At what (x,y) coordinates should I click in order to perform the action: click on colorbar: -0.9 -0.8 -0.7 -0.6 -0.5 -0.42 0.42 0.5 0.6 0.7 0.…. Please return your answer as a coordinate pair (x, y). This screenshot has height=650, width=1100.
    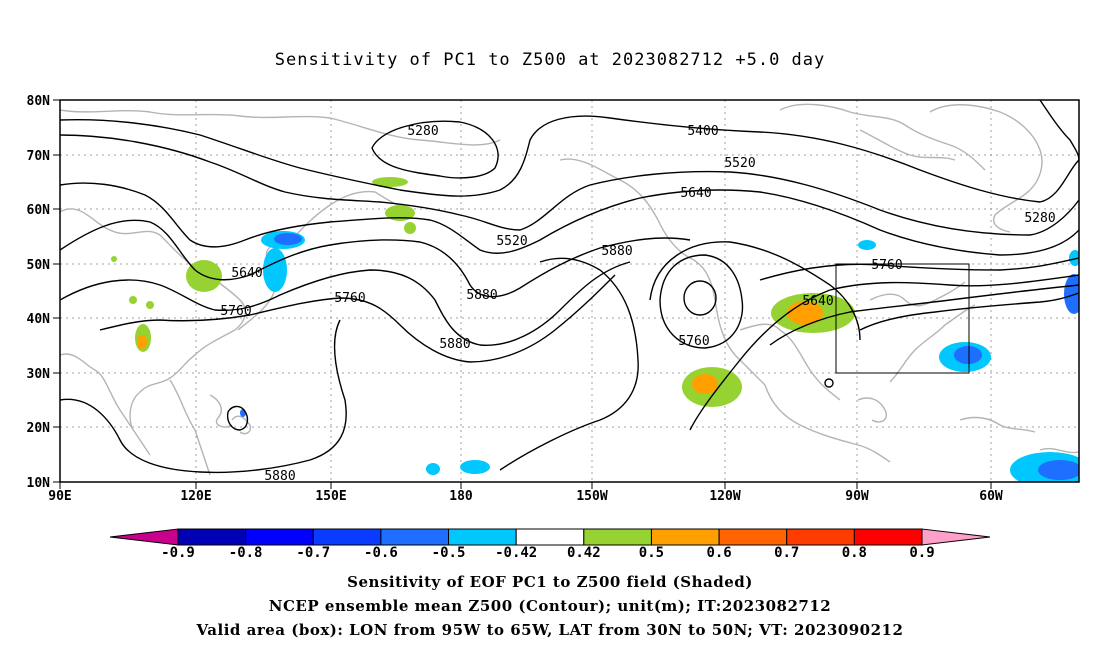
    Looking at the image, I should click on (550, 544).